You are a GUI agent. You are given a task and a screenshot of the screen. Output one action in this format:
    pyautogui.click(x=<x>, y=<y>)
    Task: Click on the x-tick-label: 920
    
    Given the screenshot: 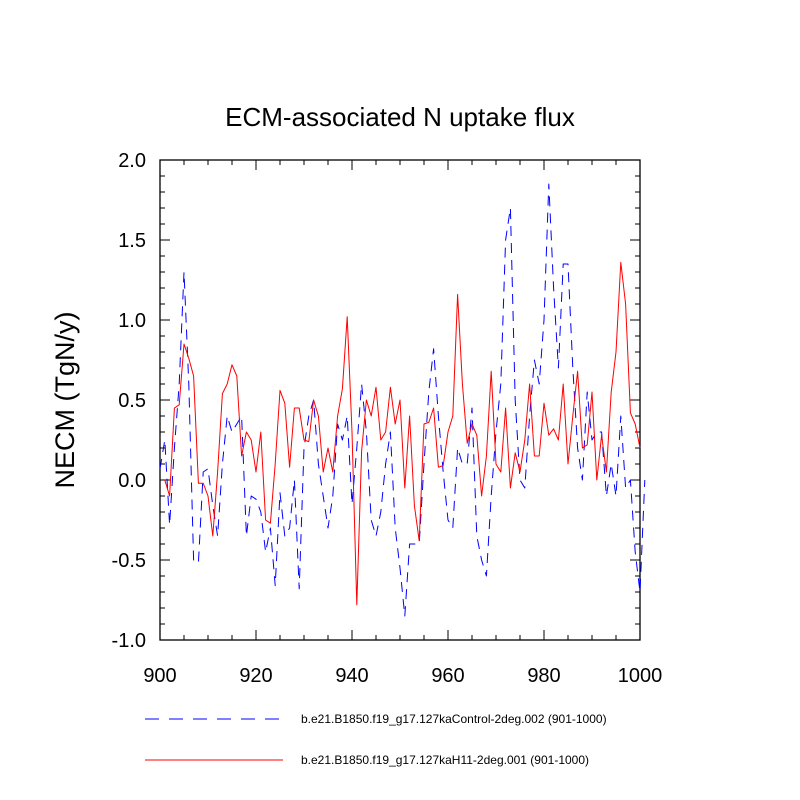 What is the action you would take?
    pyautogui.click(x=255, y=676)
    